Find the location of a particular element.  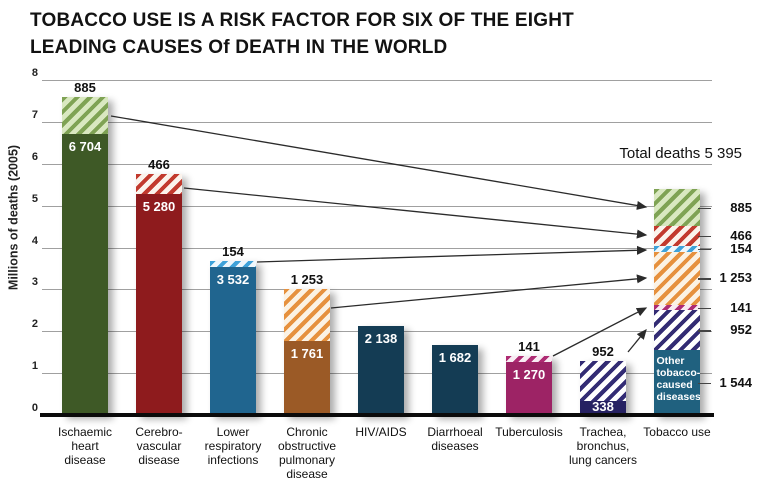

x-axis-label-cerebro-vascular-disease: Cerebro-vascular disease is located at coordinates (159, 446).